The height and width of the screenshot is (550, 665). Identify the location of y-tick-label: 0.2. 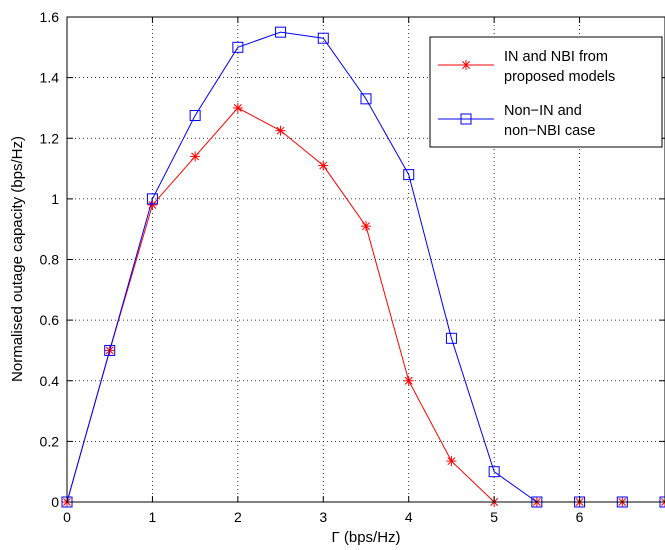
(50, 441).